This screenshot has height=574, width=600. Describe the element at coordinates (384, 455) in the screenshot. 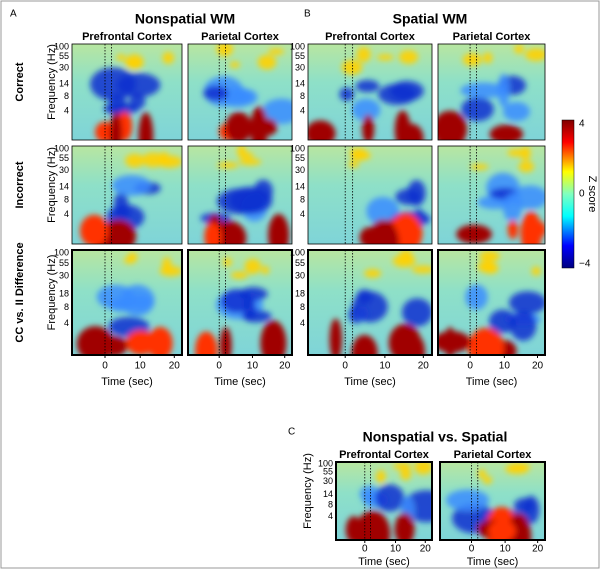

I see `column-title: Prefrontal Cortex` at that location.